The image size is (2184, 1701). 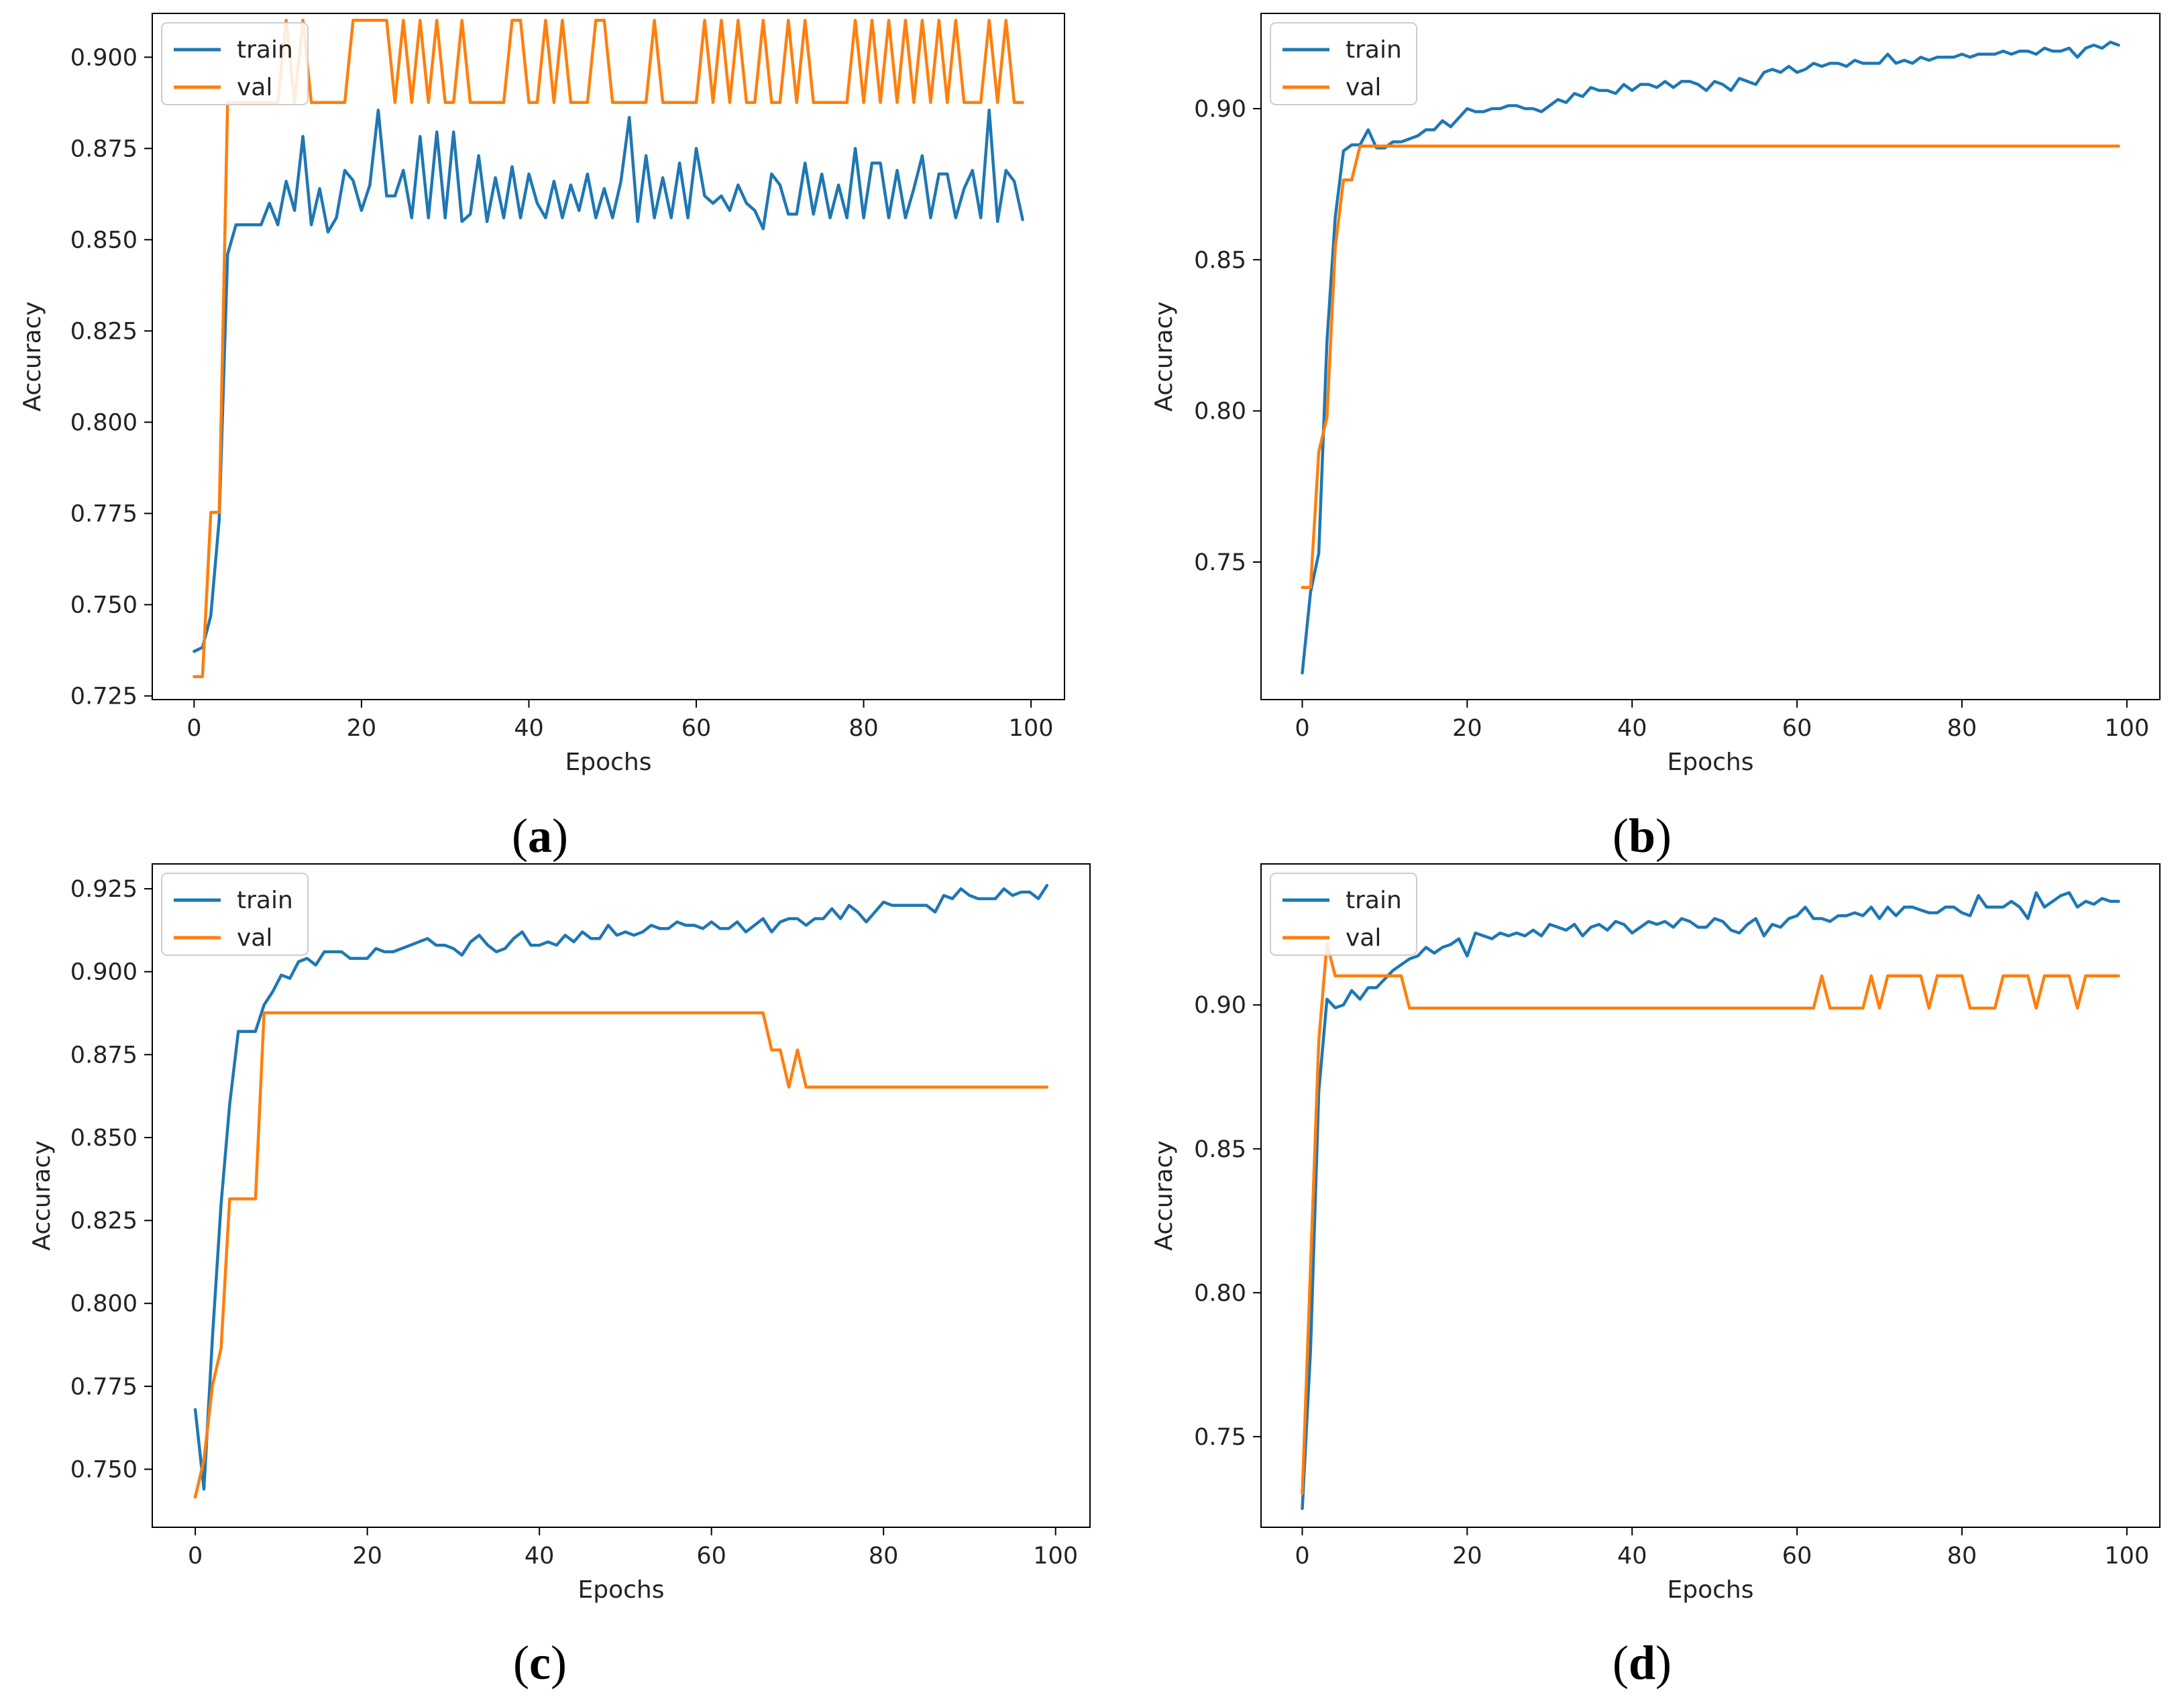 I want to click on panel-caption: (c), so click(x=540, y=1663).